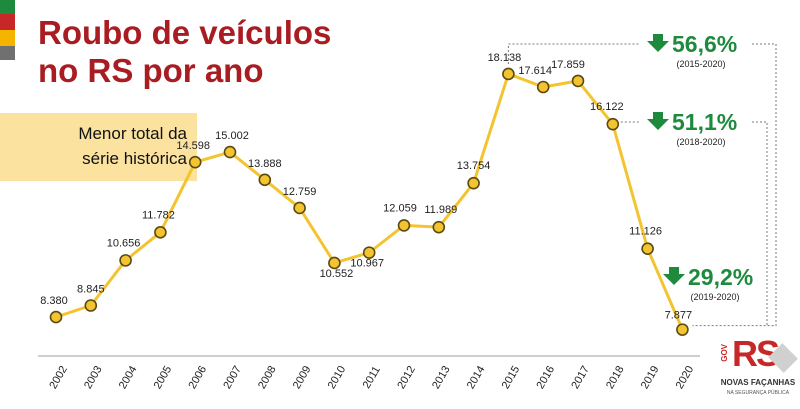  I want to click on data-label: 11.782, so click(158, 215).